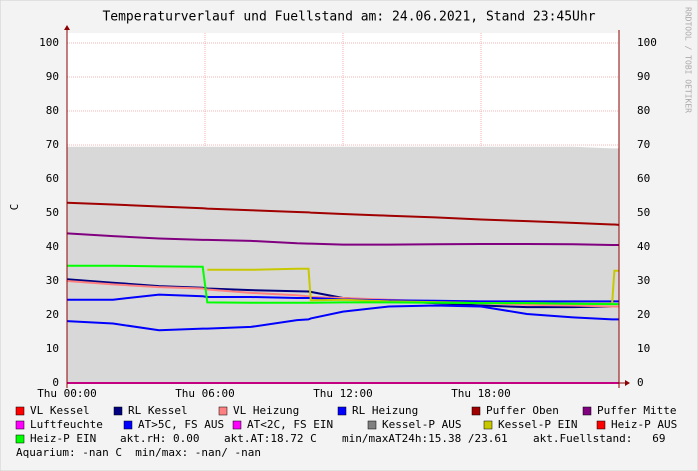 Image resolution: width=698 pixels, height=471 pixels. Describe the element at coordinates (522, 410) in the screenshot. I see `legend-label: Puffer Oben` at that location.